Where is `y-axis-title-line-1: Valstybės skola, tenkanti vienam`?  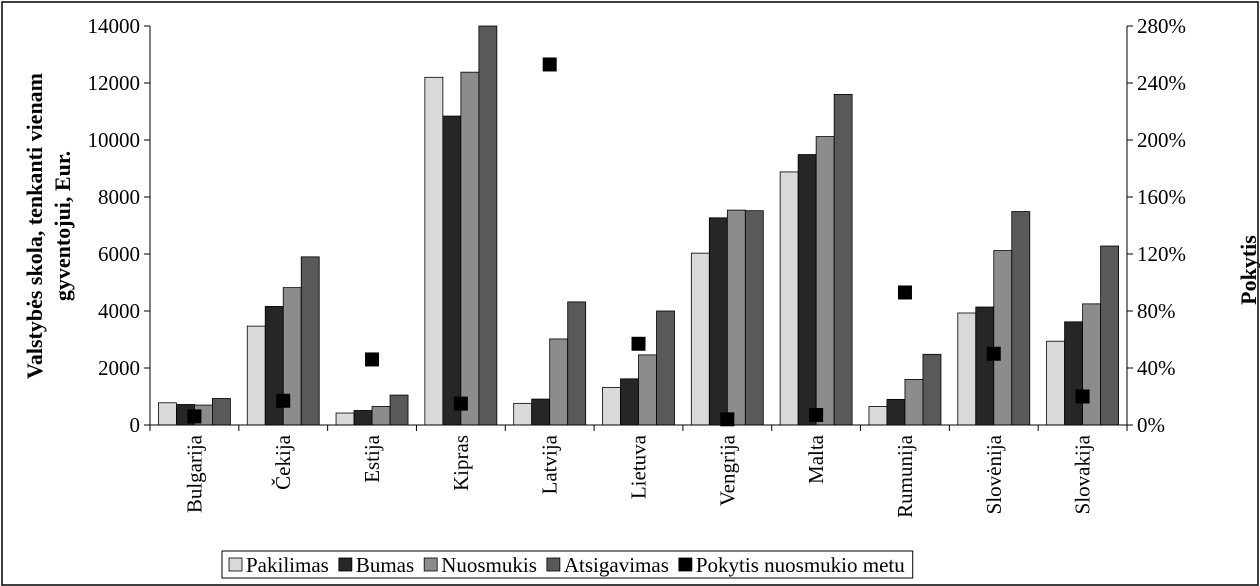 y-axis-title-line-1: Valstybės skola, tenkanti vienam is located at coordinates (34, 226).